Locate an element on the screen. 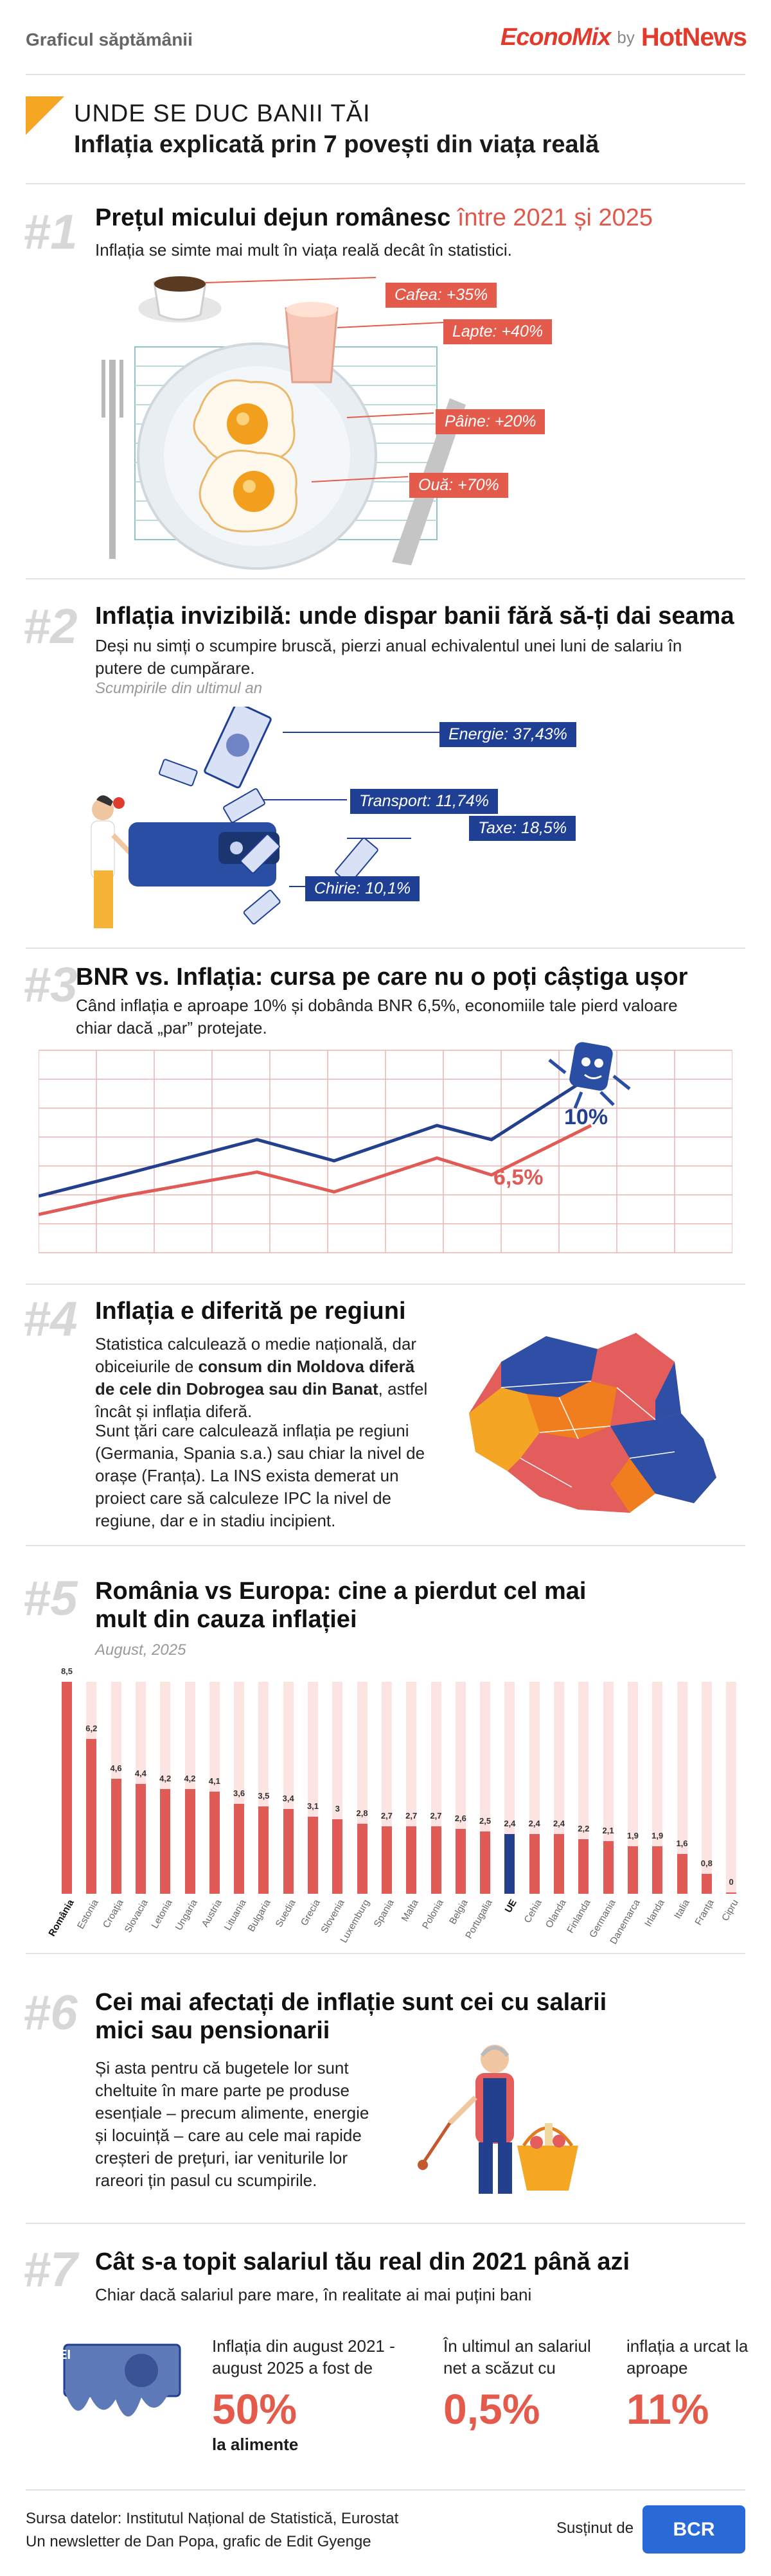  pensioner-illustration is located at coordinates (498, 2119).